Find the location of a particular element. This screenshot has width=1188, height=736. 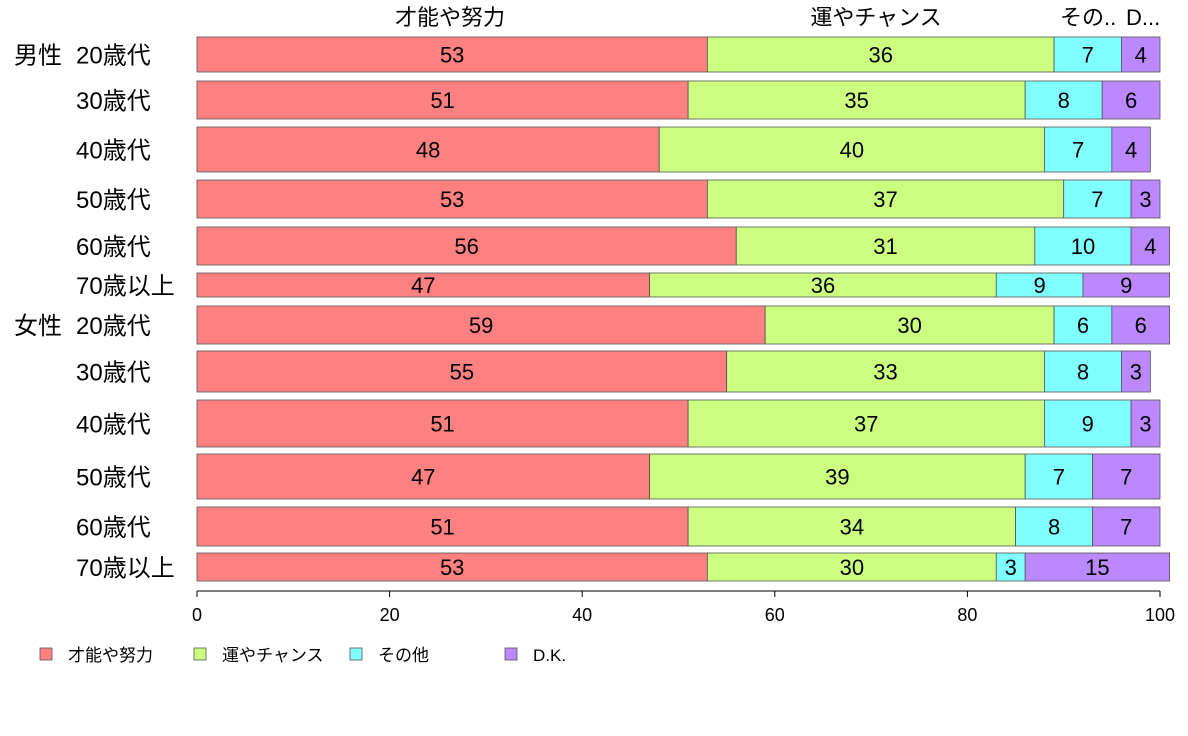

bar-value-label: 35 is located at coordinates (856, 100).